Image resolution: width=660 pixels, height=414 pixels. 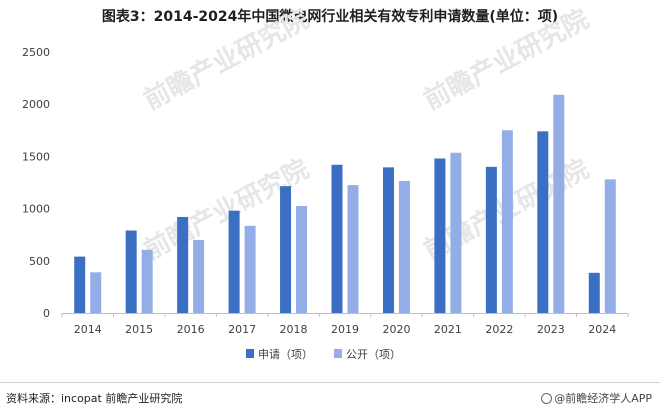 What do you see at coordinates (323, 354) in the screenshot?
I see `legend: 申请（项） 公开（项）` at bounding box center [323, 354].